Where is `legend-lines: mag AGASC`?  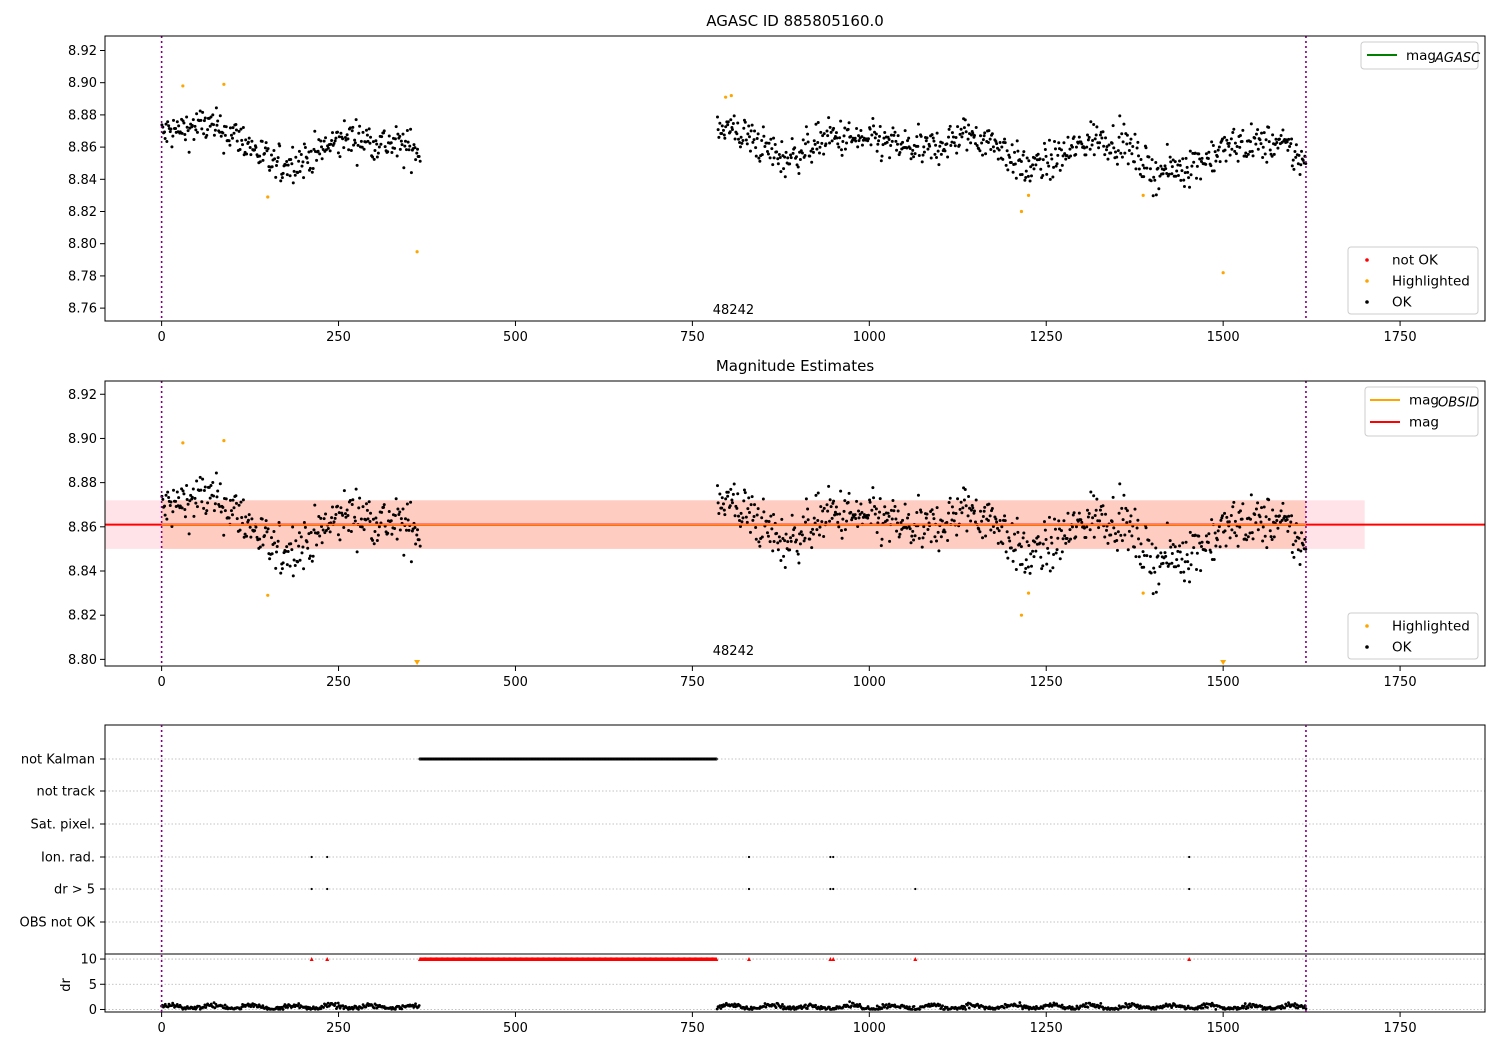
legend-lines: mag AGASC is located at coordinates (1420, 55).